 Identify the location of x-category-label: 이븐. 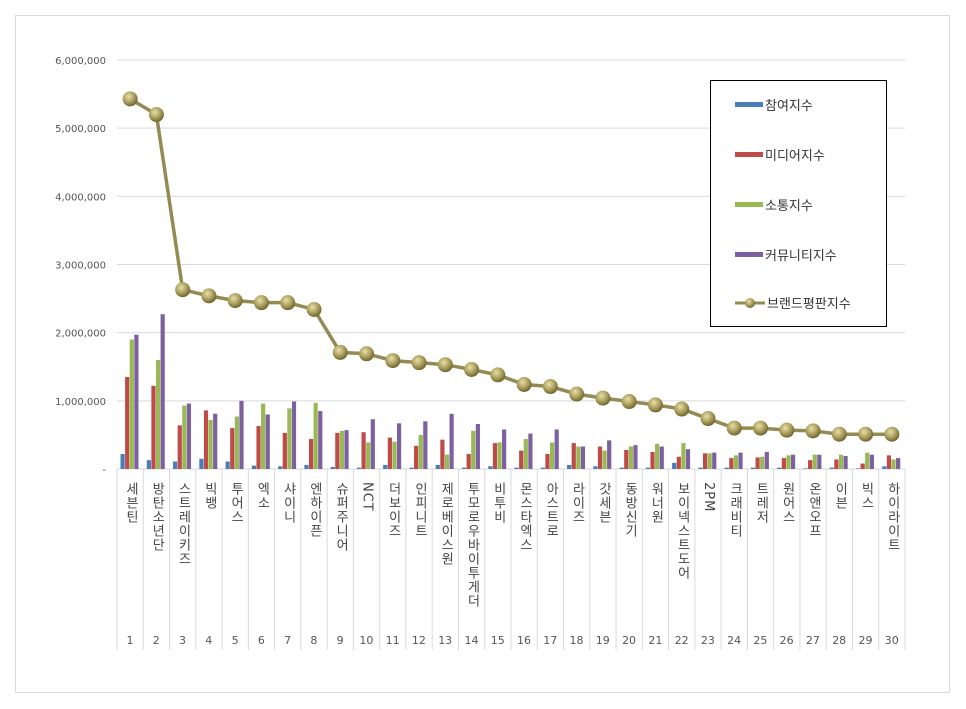
(840, 496).